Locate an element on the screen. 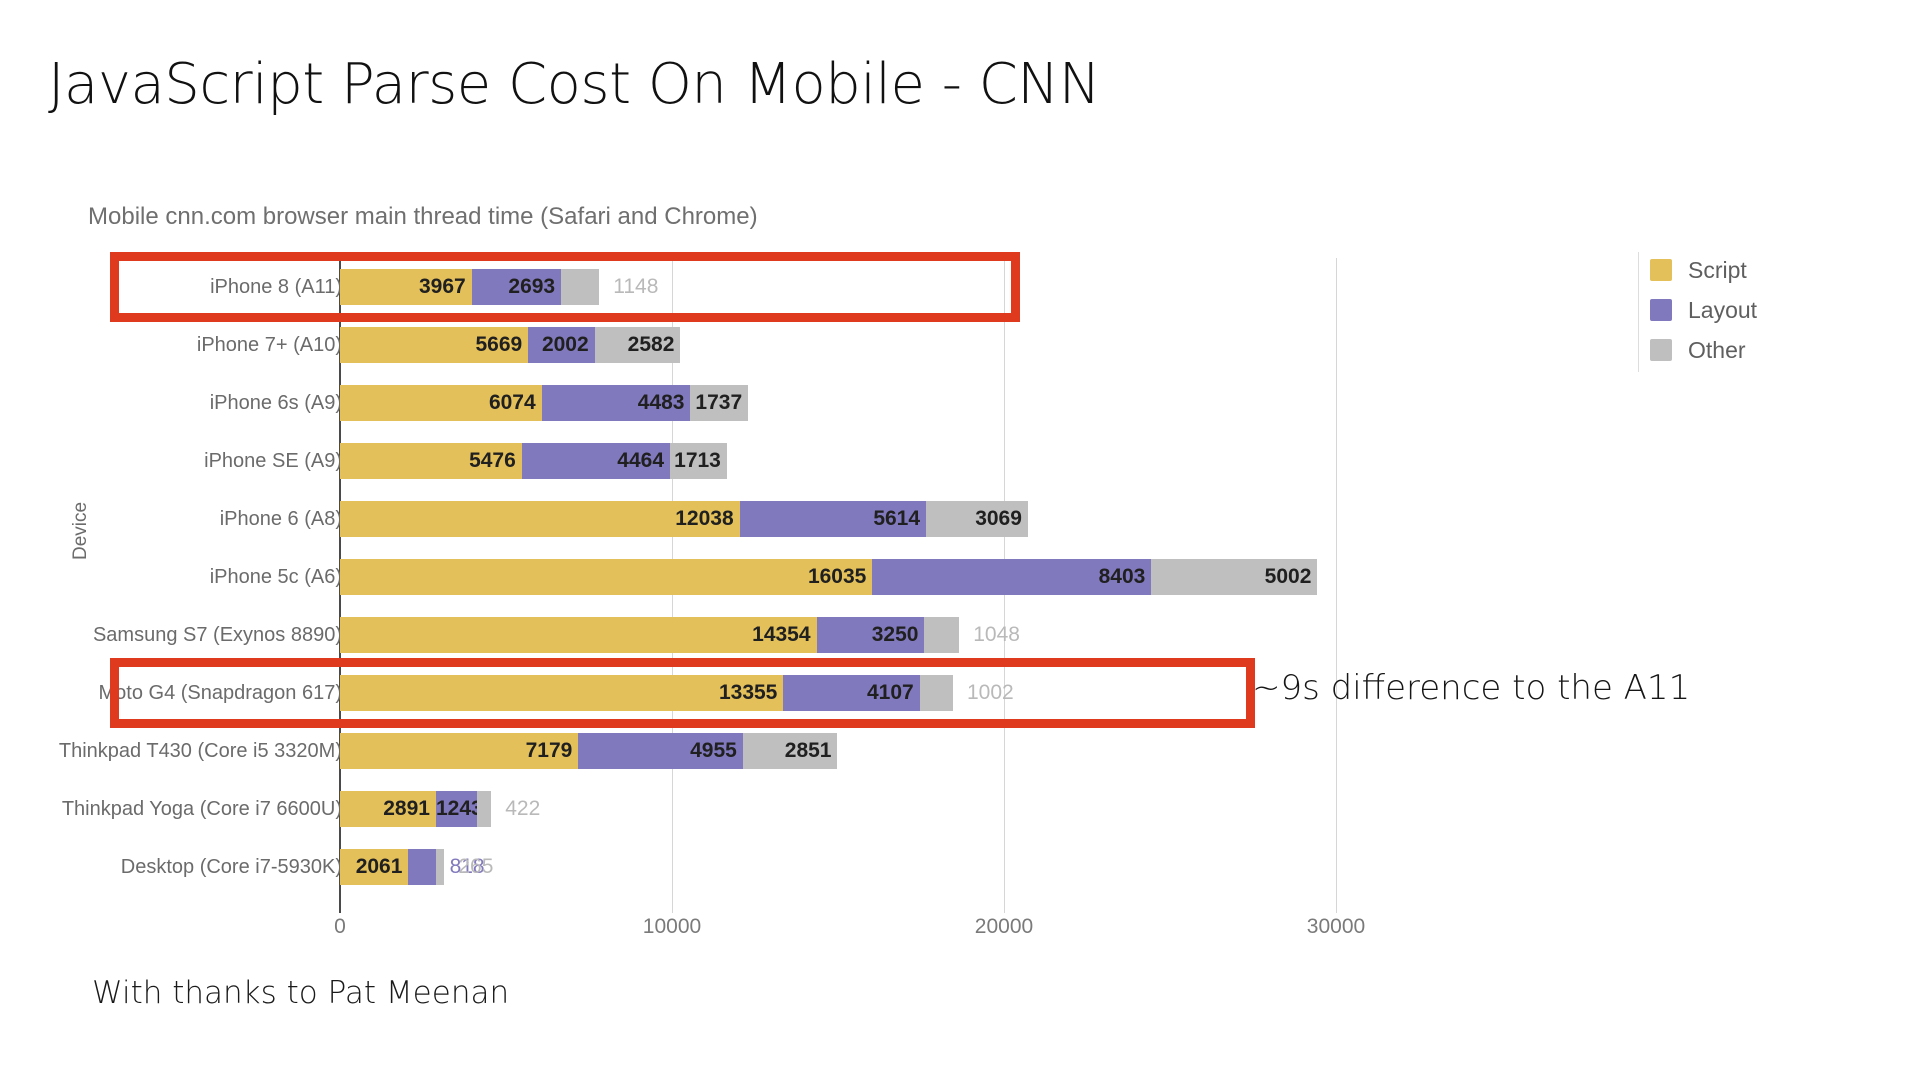 The image size is (1920, 1080). bar-value-label: 5002 is located at coordinates (1288, 576).